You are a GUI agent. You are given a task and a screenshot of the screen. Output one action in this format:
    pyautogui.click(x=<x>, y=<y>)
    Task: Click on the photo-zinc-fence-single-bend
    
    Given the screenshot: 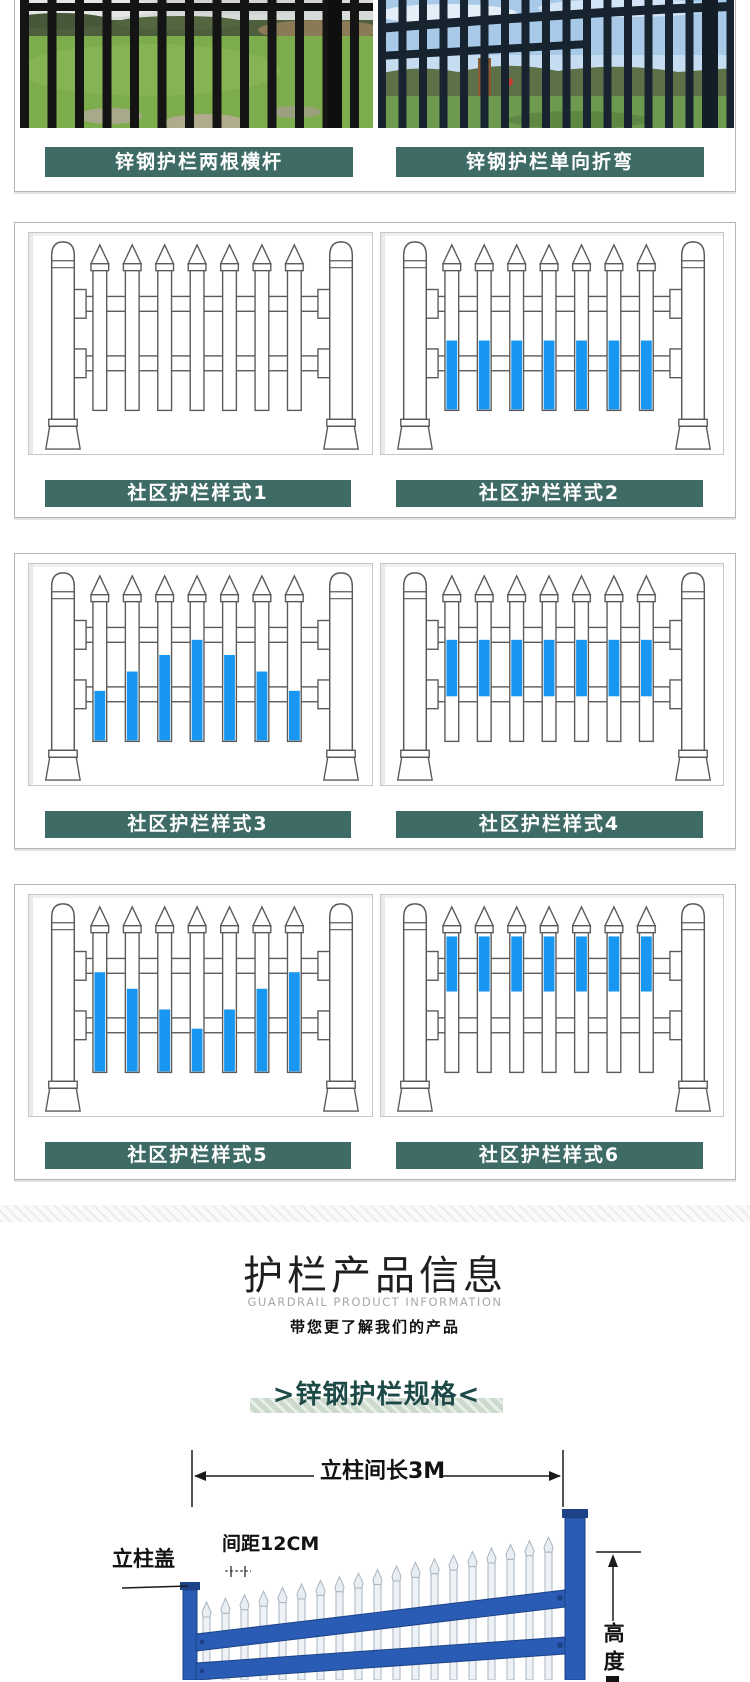 What is the action you would take?
    pyautogui.click(x=556, y=64)
    